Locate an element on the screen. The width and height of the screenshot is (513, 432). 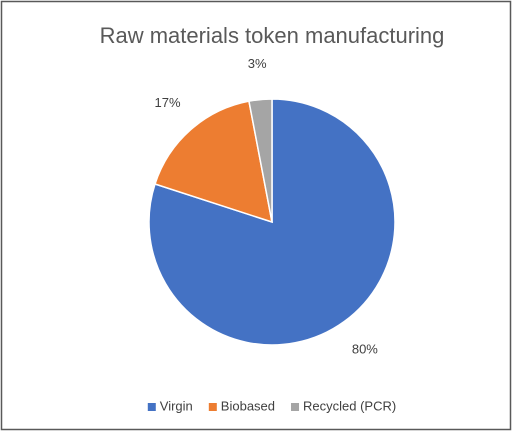
chart-title: Raw materials token manufacturing is located at coordinates (272, 35).